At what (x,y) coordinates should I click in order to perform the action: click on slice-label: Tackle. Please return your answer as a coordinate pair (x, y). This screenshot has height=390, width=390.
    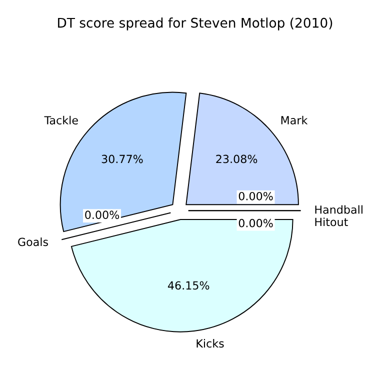
    Looking at the image, I should click on (61, 120).